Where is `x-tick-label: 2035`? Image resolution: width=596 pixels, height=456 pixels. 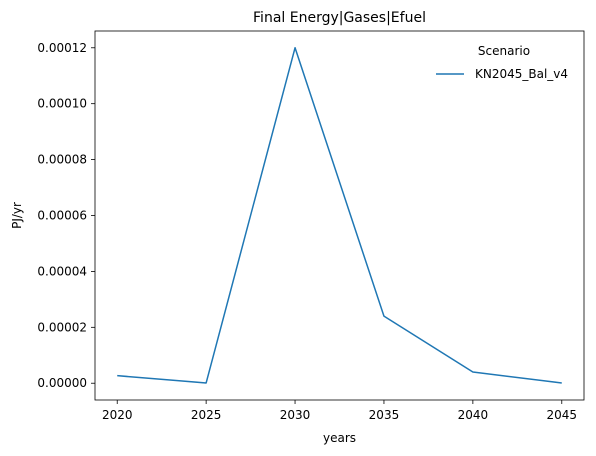 x-tick-label: 2035 is located at coordinates (384, 415).